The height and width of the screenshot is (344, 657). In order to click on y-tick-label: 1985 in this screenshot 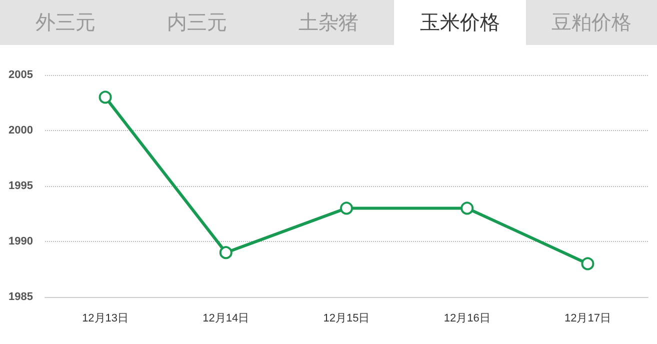, I will do `click(20, 297)`.